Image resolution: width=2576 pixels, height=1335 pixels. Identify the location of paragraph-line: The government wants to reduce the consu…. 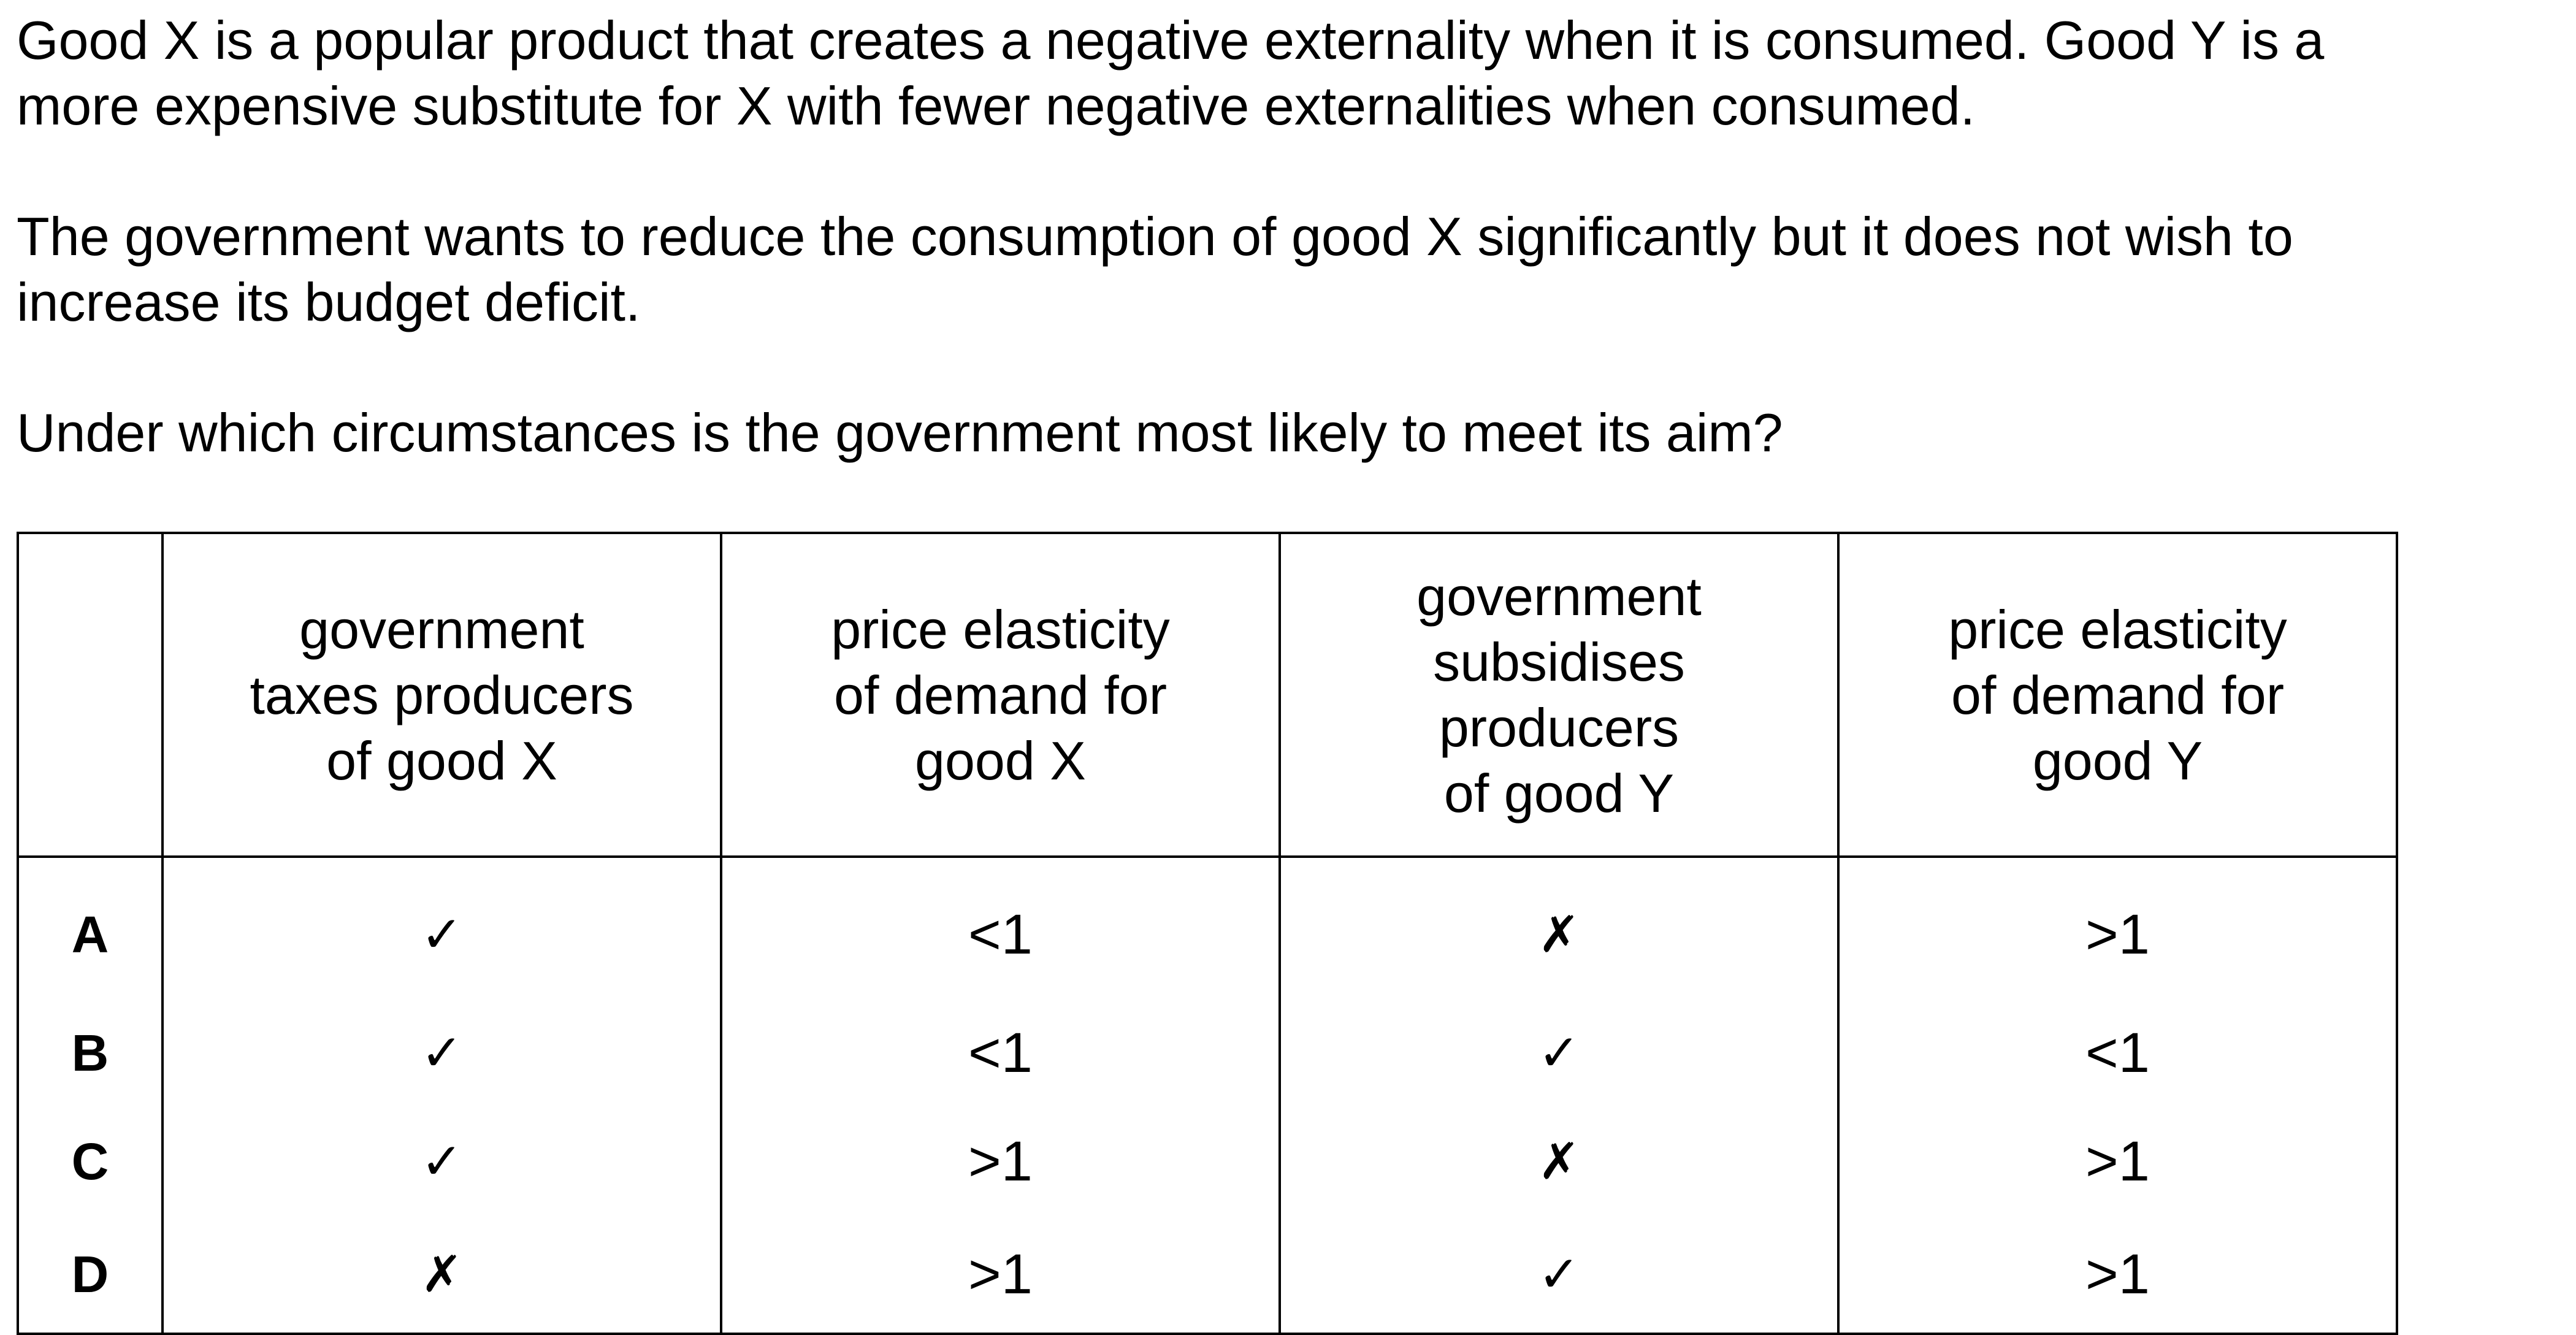
(1155, 236).